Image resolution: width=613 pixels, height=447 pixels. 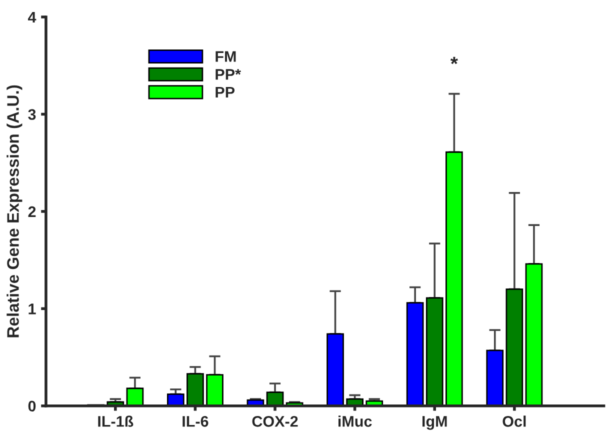 What do you see at coordinates (195, 421) in the screenshot?
I see `x-tick-label: IL-6` at bounding box center [195, 421].